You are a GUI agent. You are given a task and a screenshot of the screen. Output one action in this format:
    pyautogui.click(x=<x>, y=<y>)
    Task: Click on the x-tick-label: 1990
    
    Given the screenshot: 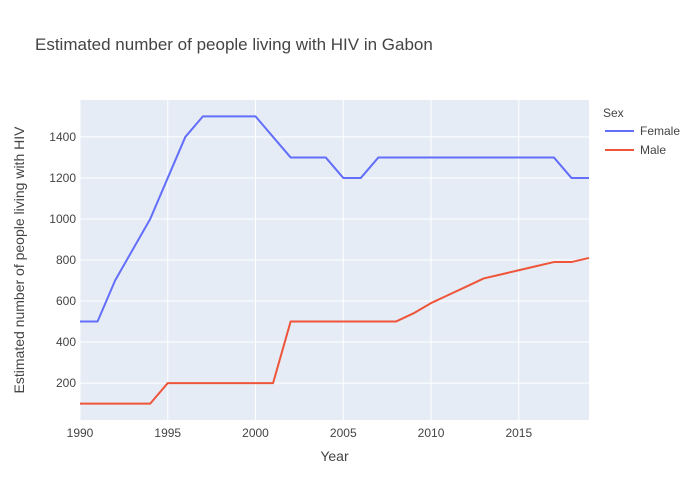 What is the action you would take?
    pyautogui.click(x=80, y=433)
    